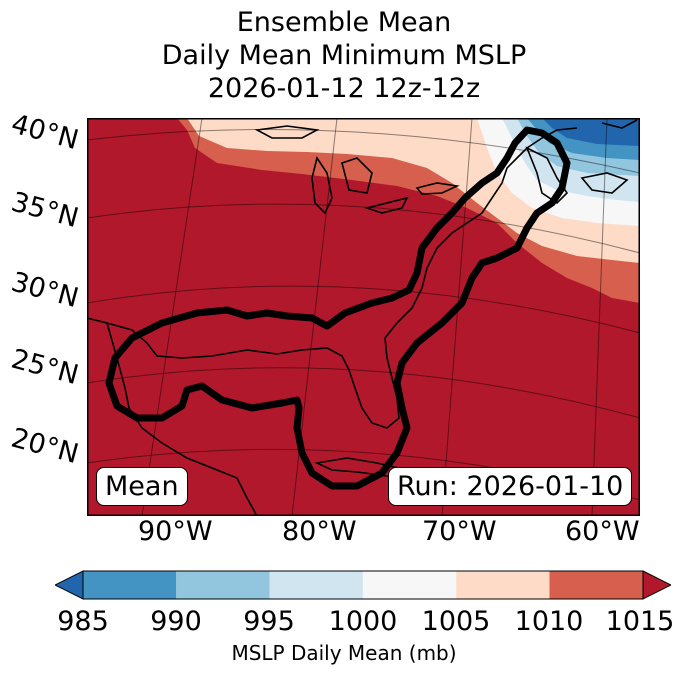  Describe the element at coordinates (456, 621) in the screenshot. I see `colorbar-tick-1005: 1005` at that location.